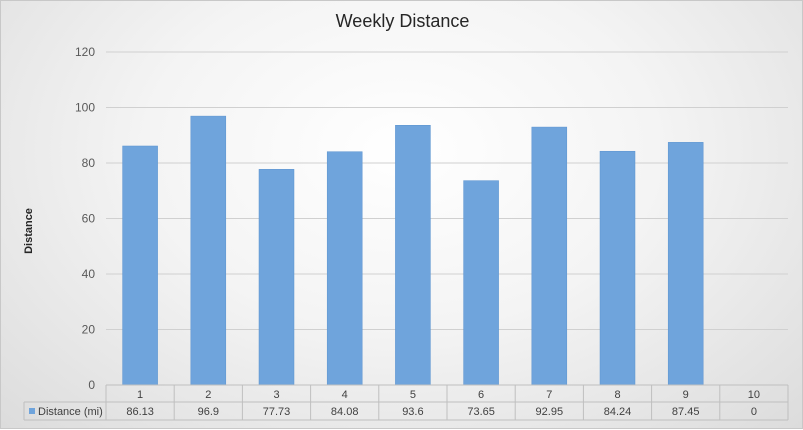 The width and height of the screenshot is (803, 430). I want to click on x-category-label: 8, so click(617, 395).